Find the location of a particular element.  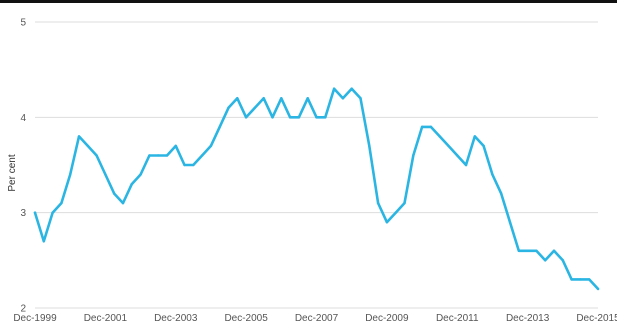

x-tick-label: Dec-2001 is located at coordinates (106, 318).